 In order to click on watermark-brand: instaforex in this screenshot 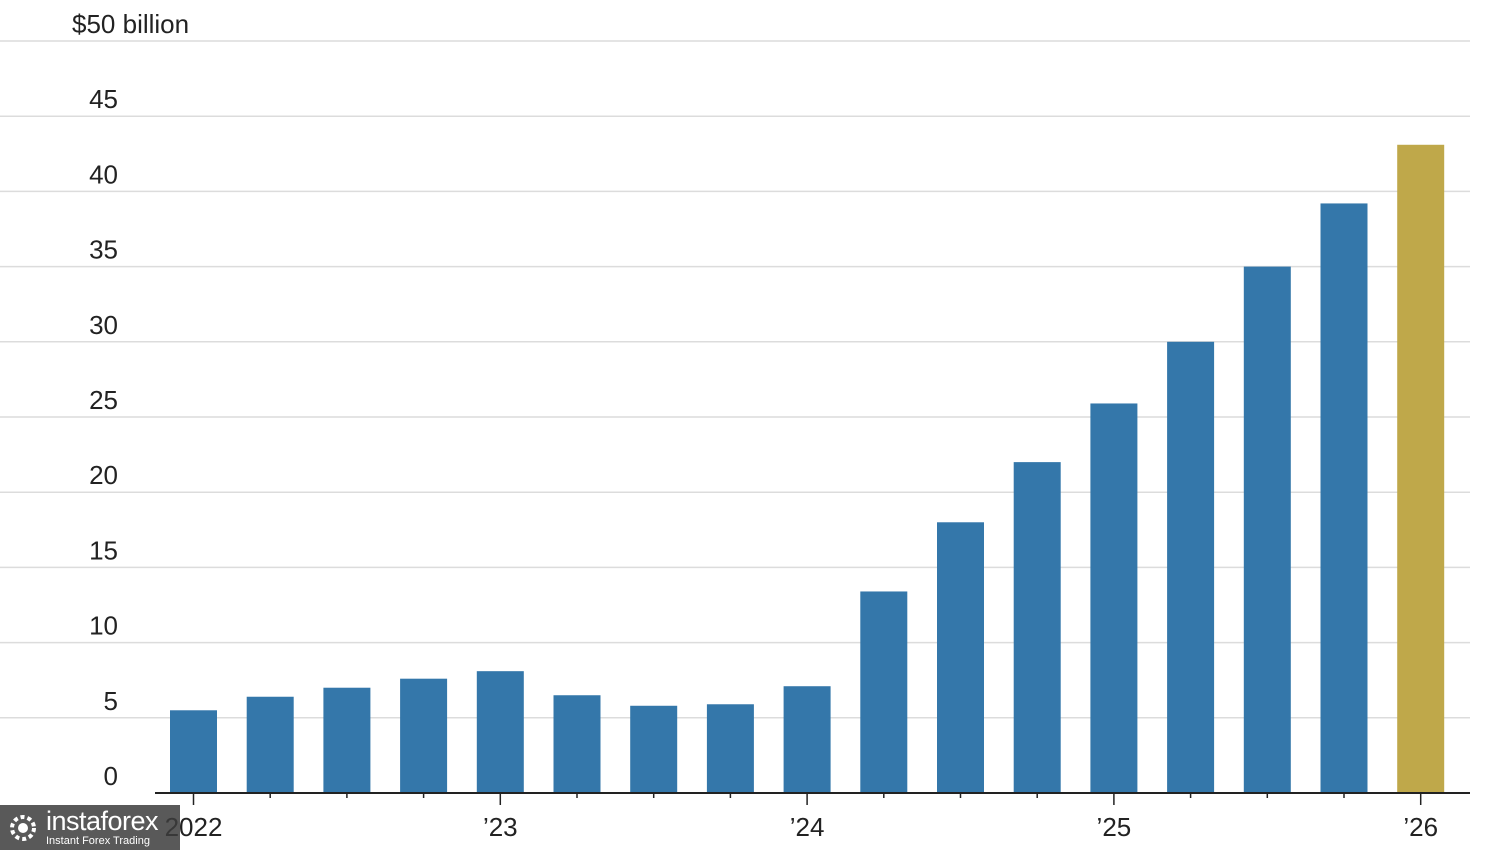, I will do `click(102, 821)`.